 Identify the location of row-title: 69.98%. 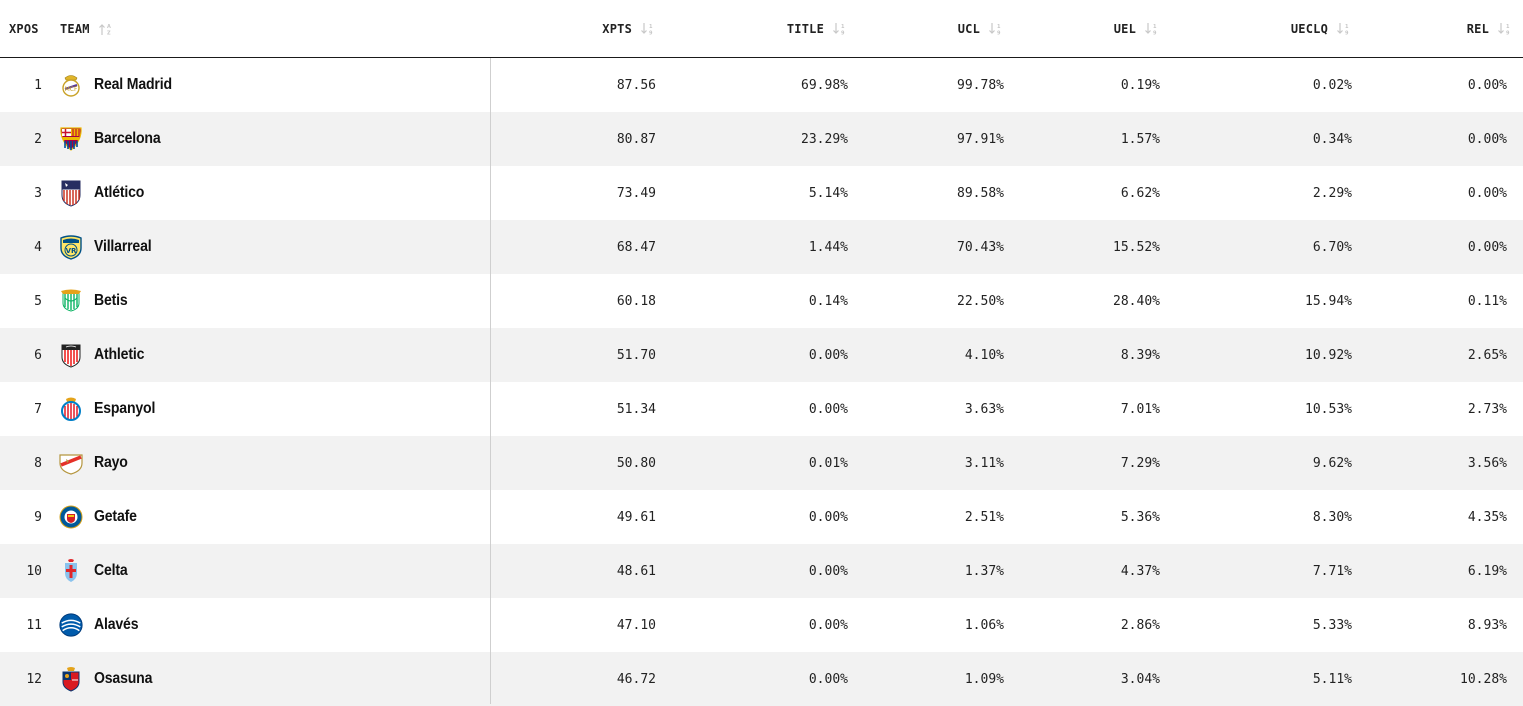
(824, 85).